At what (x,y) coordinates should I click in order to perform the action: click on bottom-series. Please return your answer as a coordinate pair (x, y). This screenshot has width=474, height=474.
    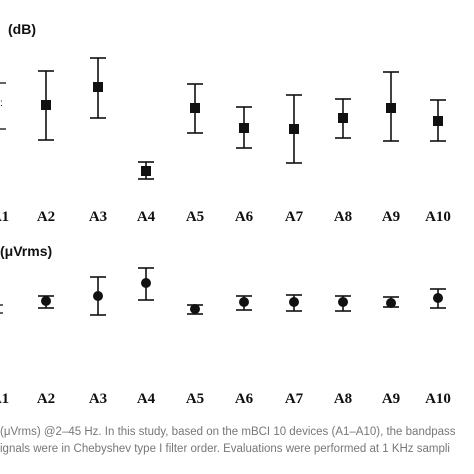
    Looking at the image, I should click on (242, 291).